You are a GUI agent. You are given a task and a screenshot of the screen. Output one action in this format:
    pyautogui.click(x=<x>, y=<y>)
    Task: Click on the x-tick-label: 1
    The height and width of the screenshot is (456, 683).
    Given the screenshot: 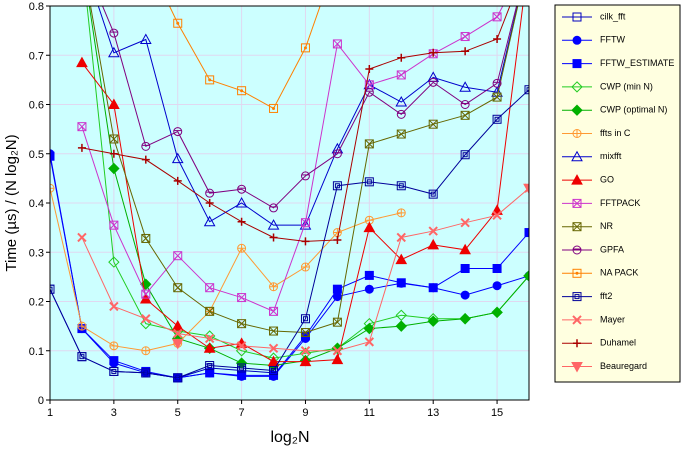 What is the action you would take?
    pyautogui.click(x=50, y=413)
    